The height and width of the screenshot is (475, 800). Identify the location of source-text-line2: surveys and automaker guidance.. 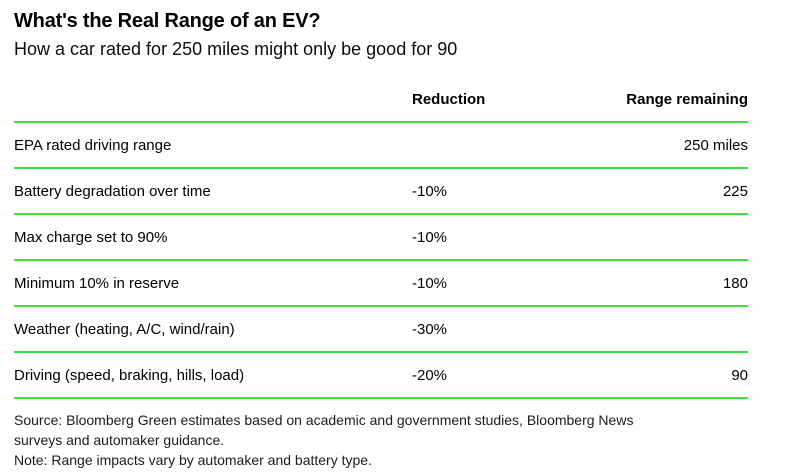
(119, 439).